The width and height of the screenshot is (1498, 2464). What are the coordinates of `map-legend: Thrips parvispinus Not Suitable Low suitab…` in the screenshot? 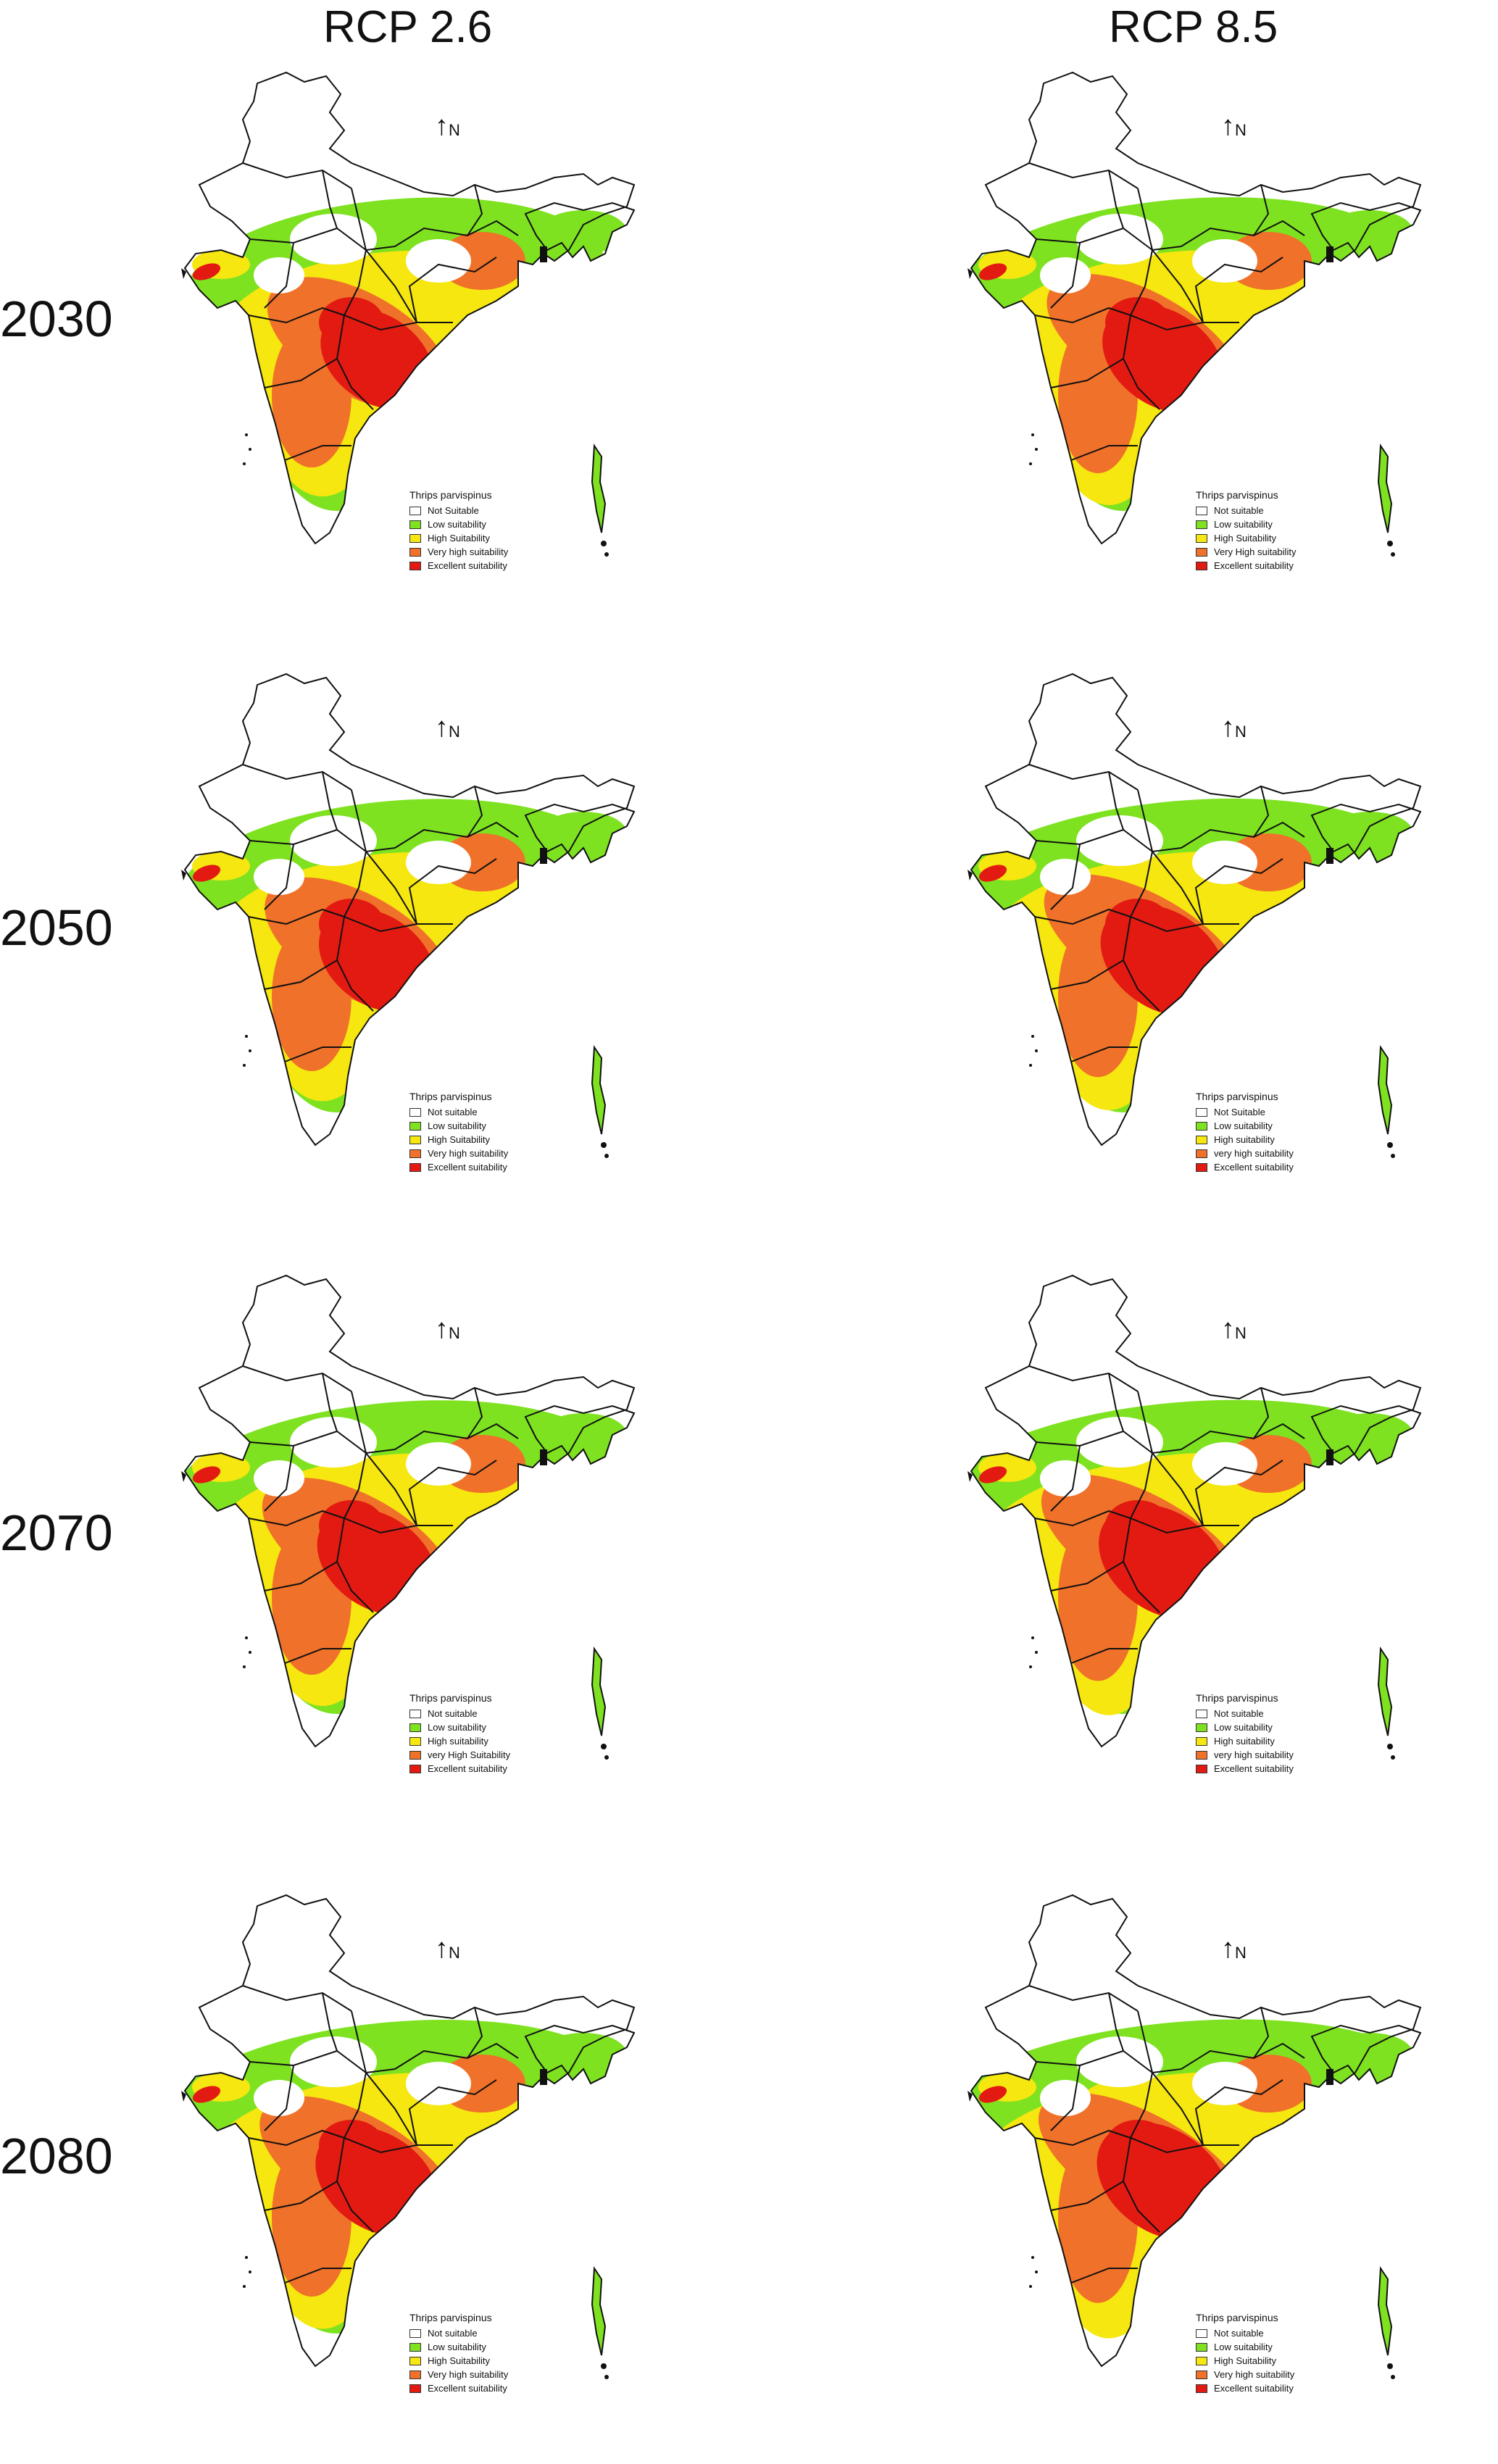 It's located at (1245, 1132).